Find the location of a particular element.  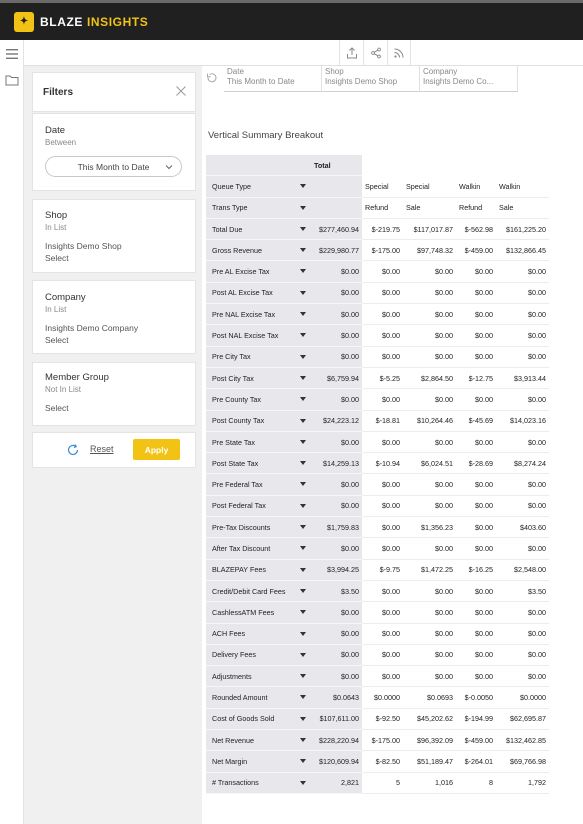

export-button is located at coordinates (351, 52).